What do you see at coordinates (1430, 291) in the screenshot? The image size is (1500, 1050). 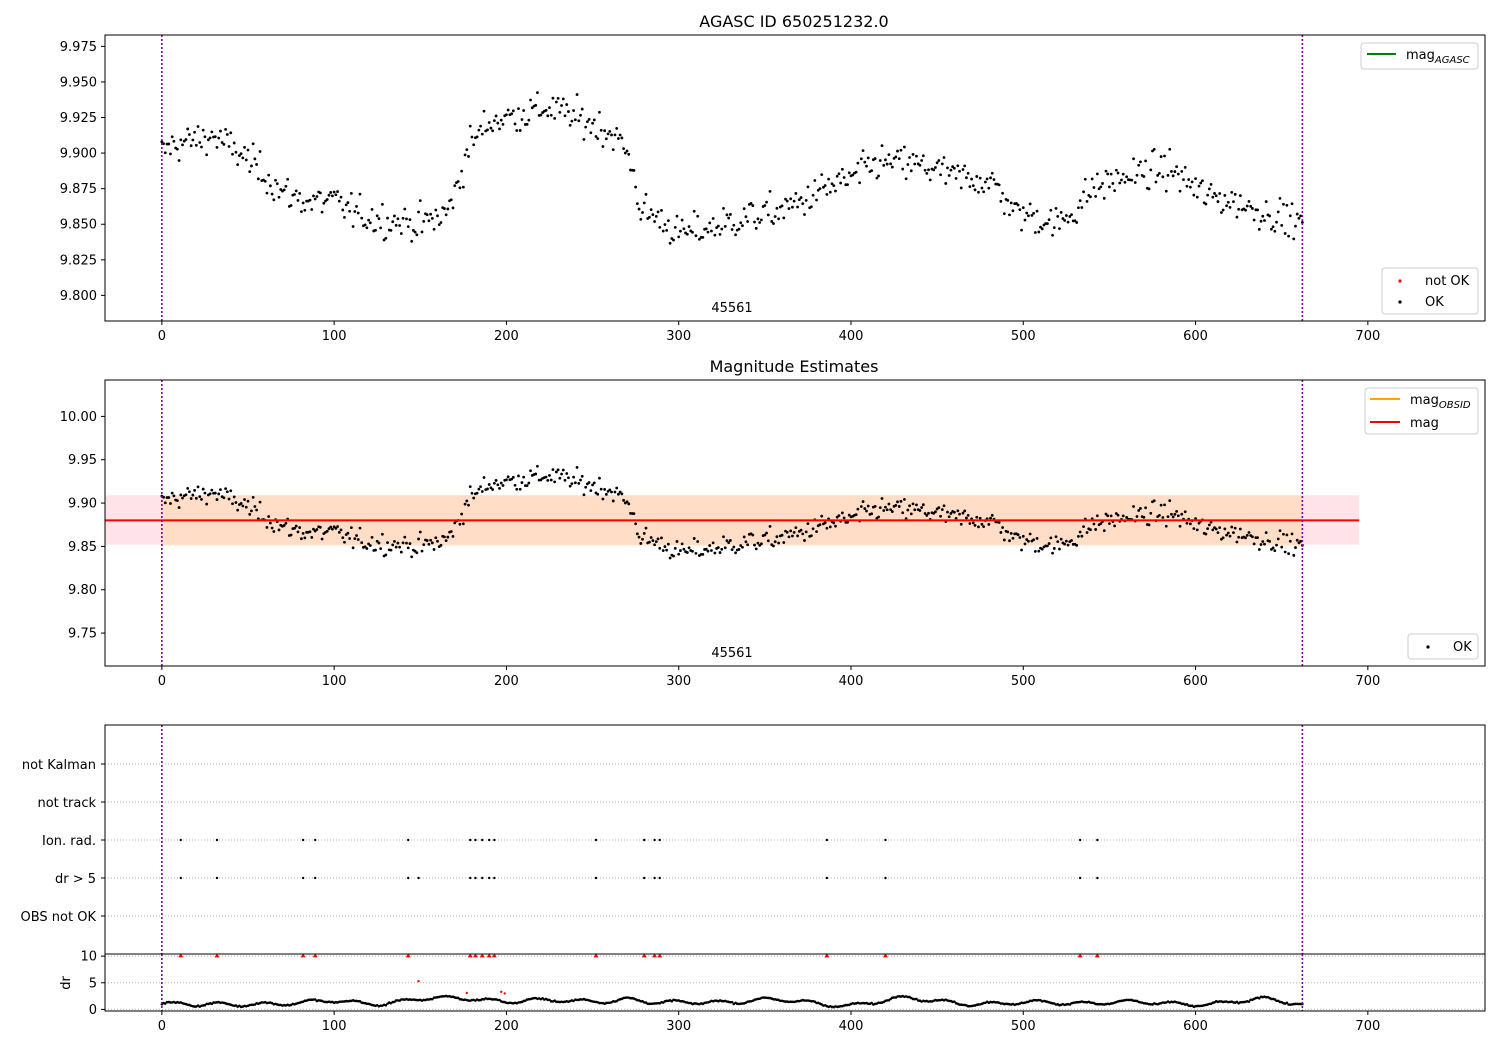 I see `top-legend-status: not OK OK` at bounding box center [1430, 291].